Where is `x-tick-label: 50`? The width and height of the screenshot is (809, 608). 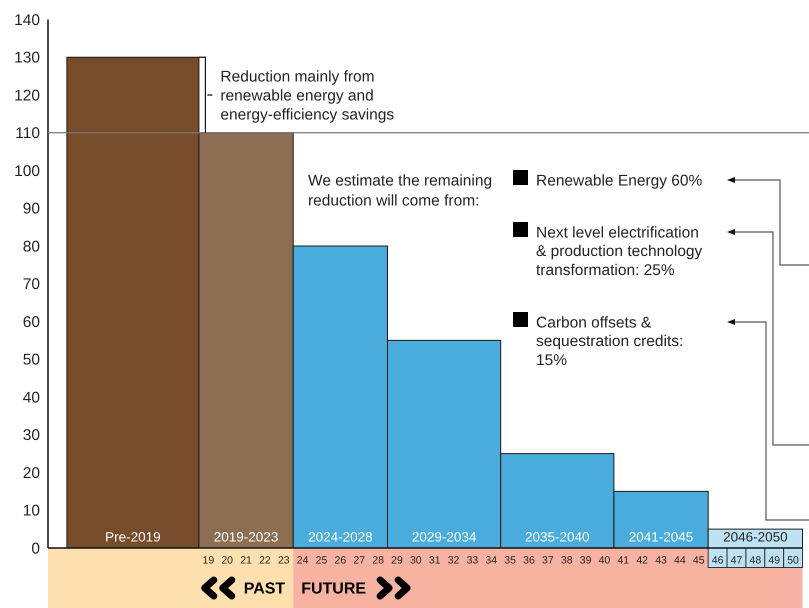
x-tick-label: 50 is located at coordinates (793, 560).